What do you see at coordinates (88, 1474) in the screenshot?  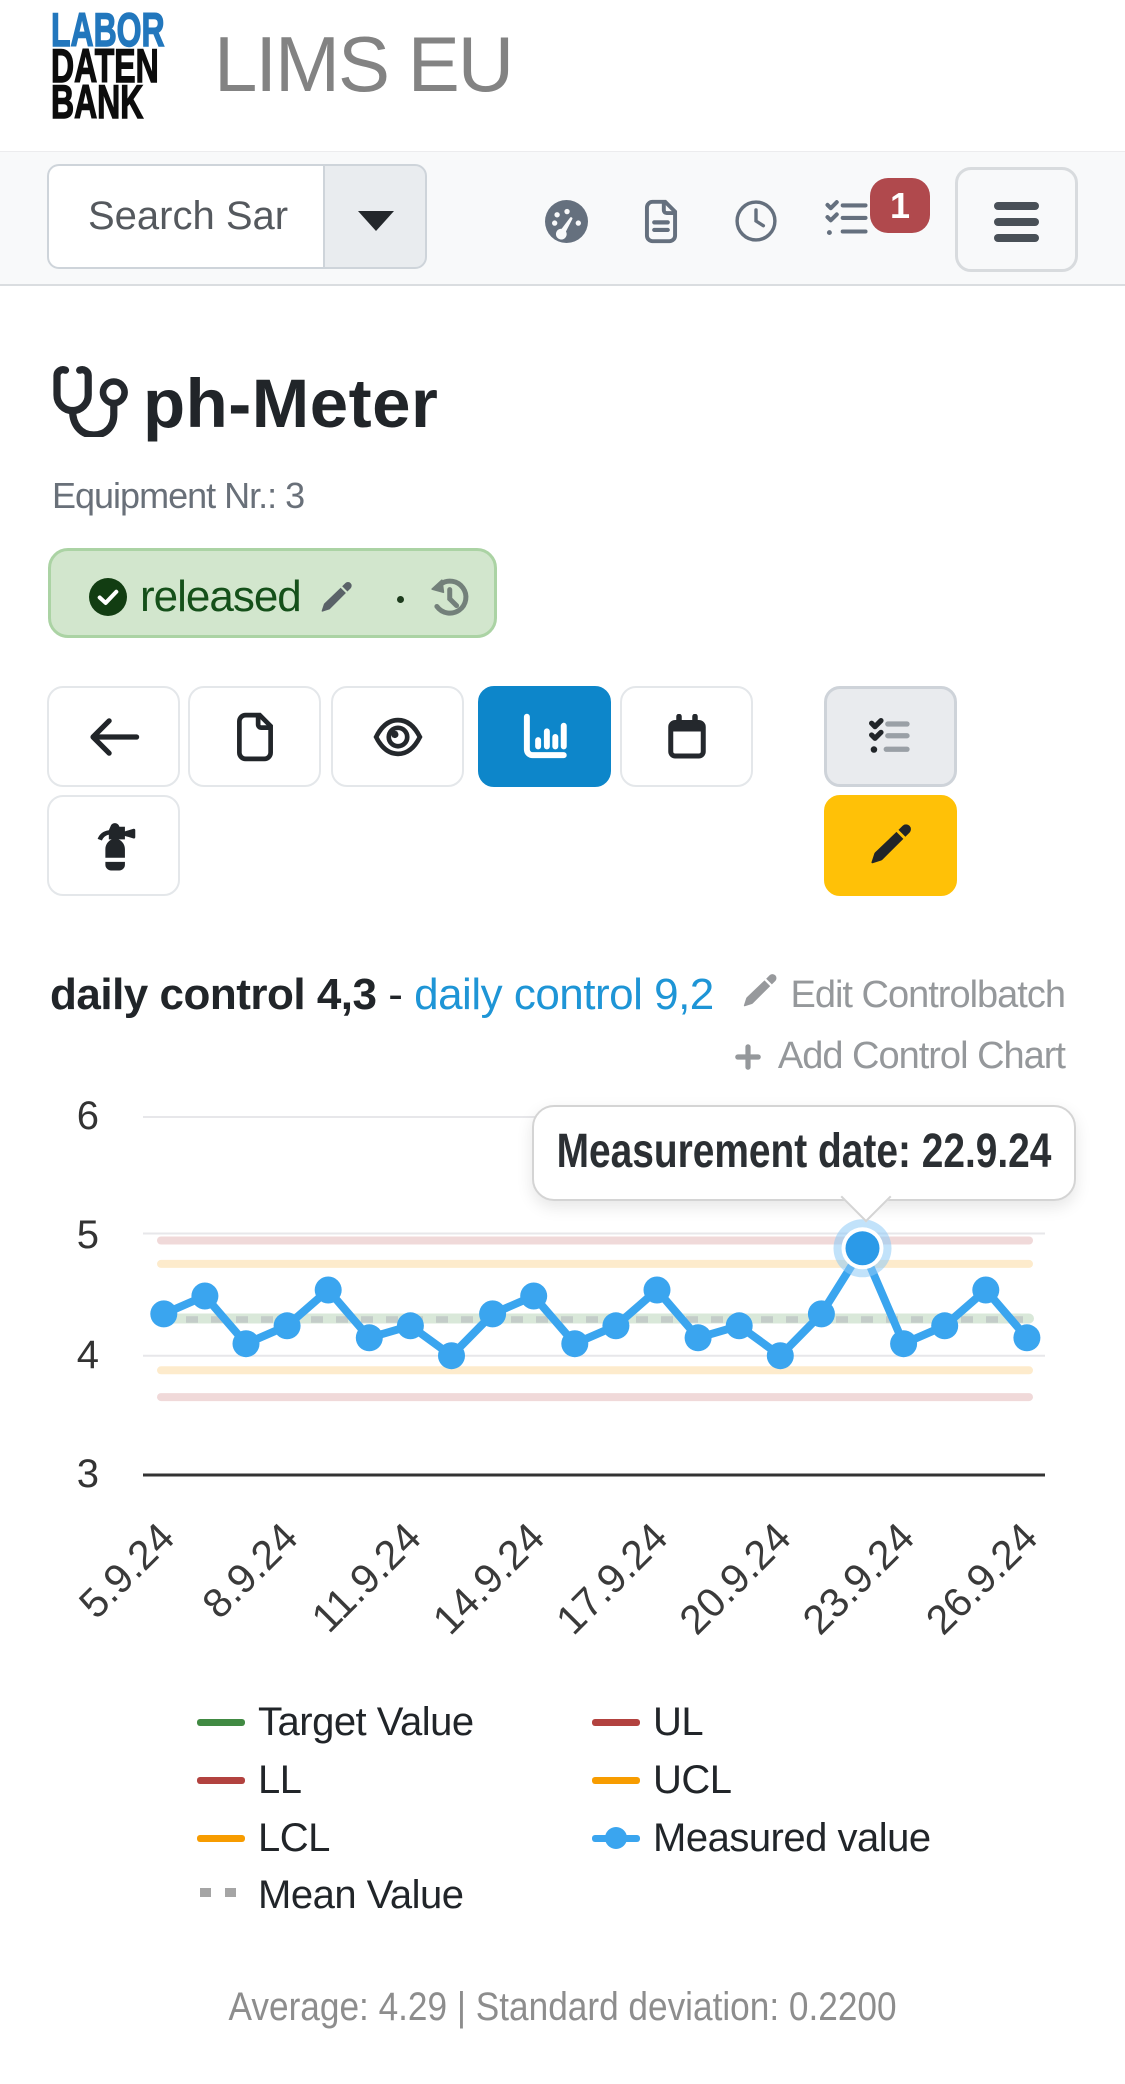 I see `svg-text: 3` at bounding box center [88, 1474].